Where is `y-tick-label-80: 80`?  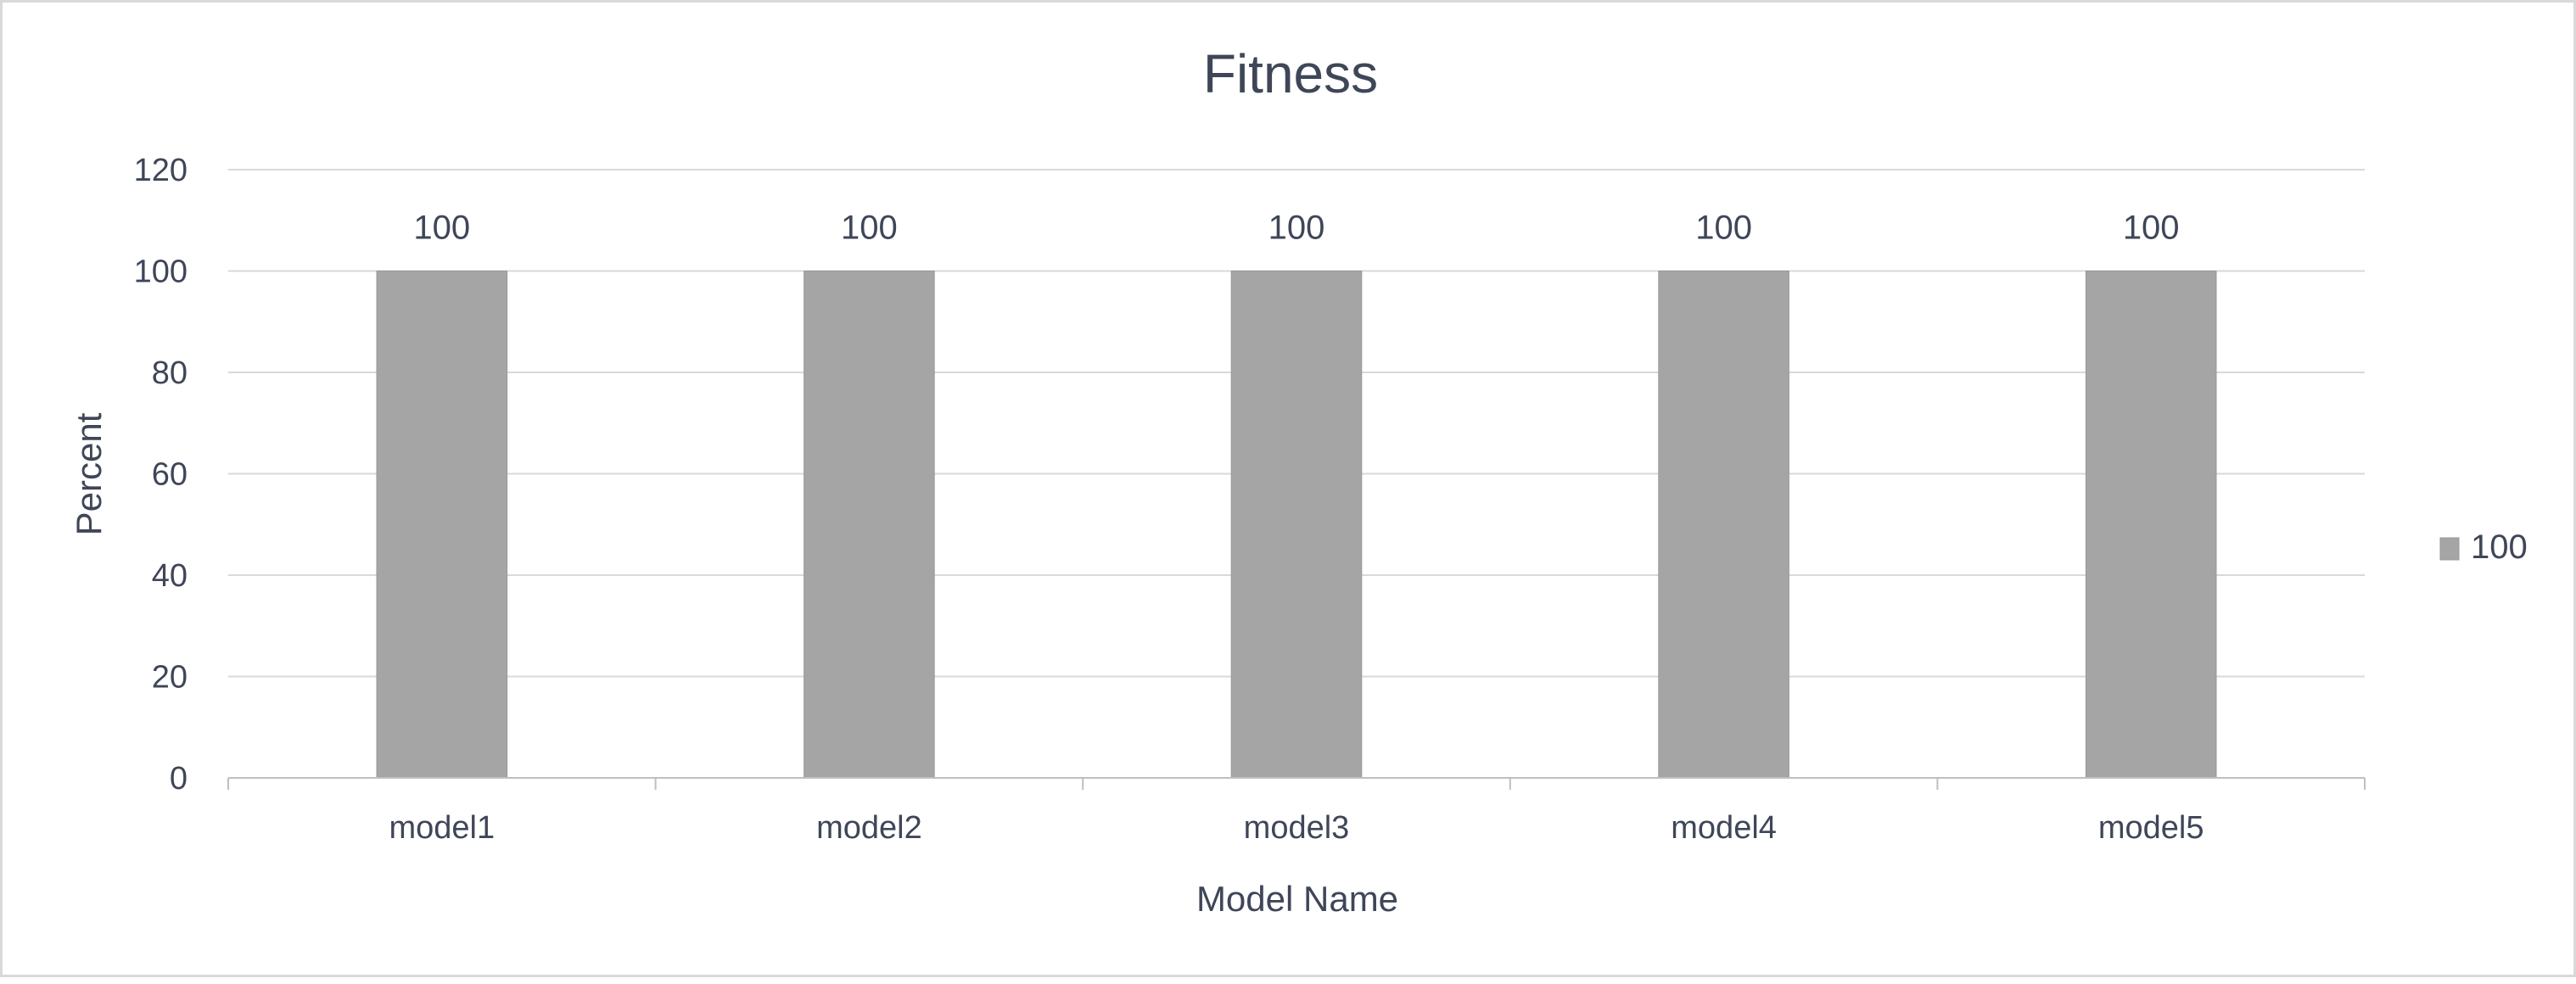 y-tick-label-80: 80 is located at coordinates (170, 373).